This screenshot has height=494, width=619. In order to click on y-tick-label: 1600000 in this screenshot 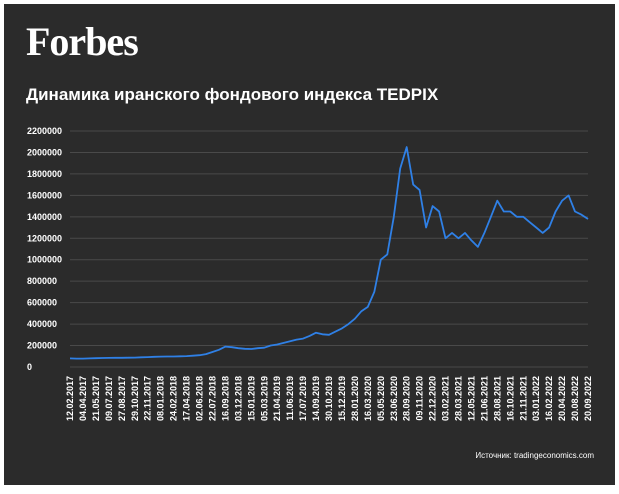, I will do `click(44, 195)`.